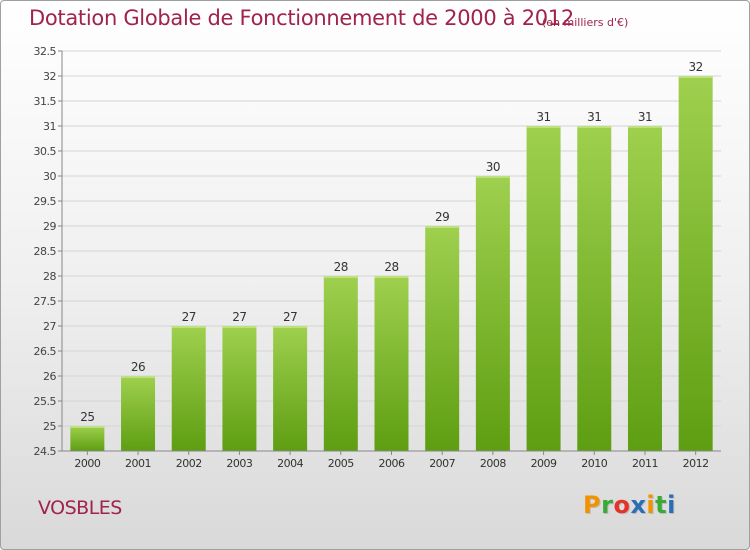 The width and height of the screenshot is (750, 550). I want to click on logo-letter: P, so click(592, 505).